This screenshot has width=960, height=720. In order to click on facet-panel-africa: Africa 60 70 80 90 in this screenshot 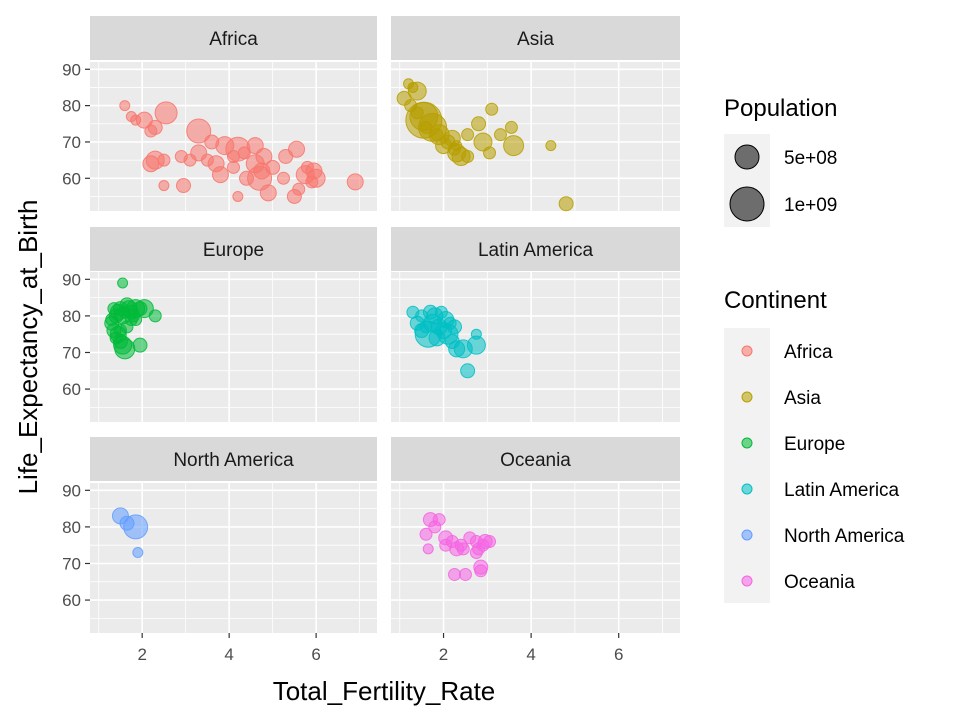, I will do `click(219, 113)`.